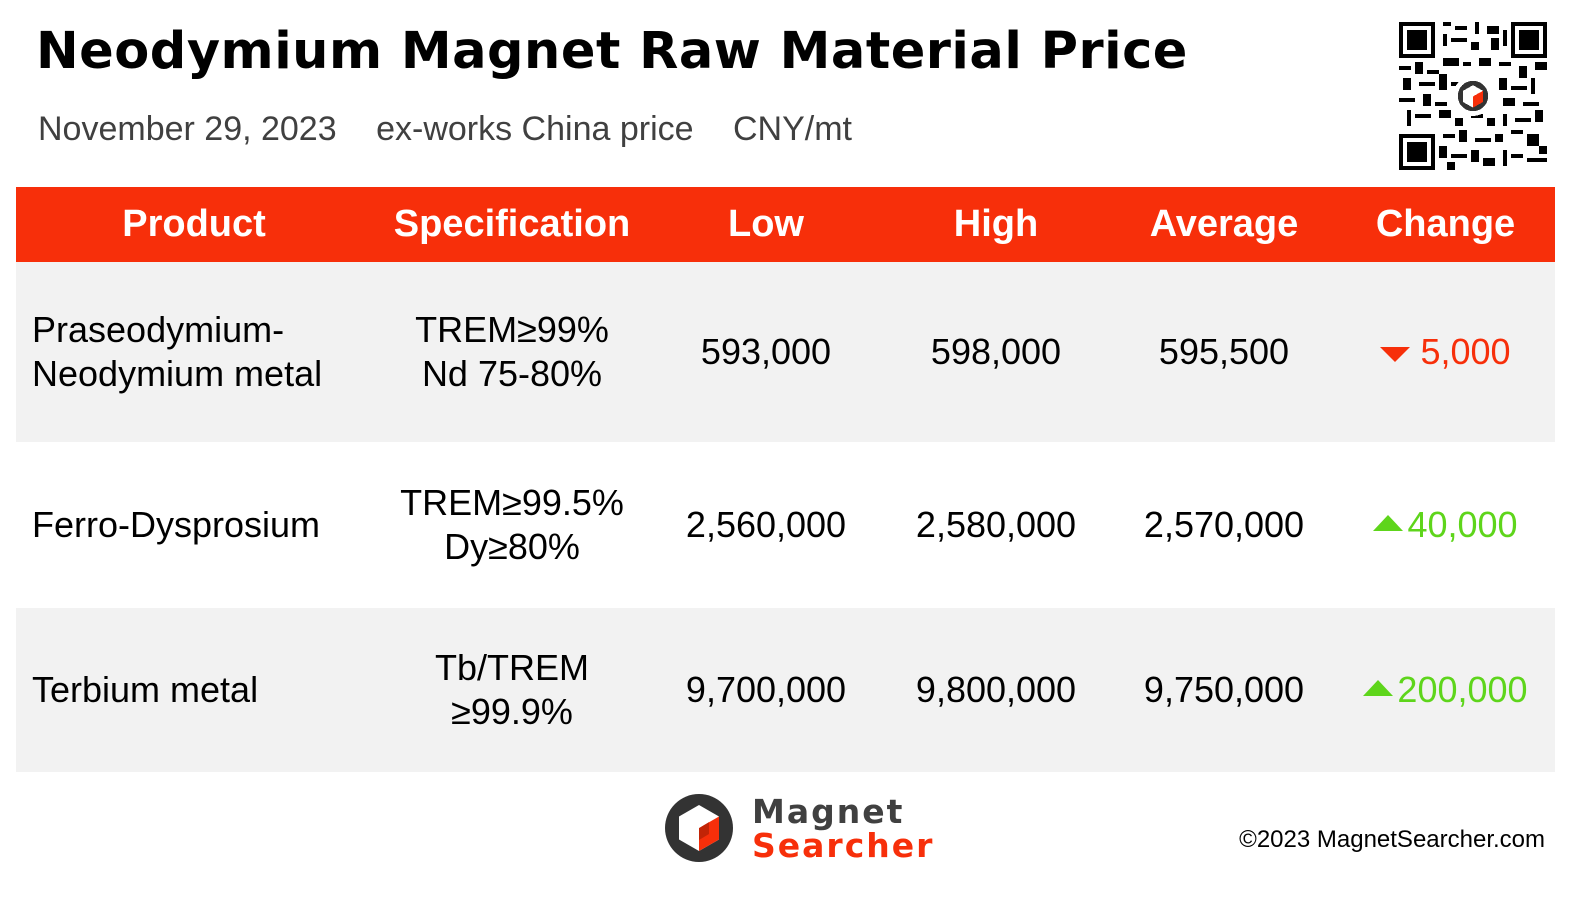 This screenshot has width=1583, height=900. Describe the element at coordinates (1462, 524) in the screenshot. I see `change-value: 40,000` at that location.